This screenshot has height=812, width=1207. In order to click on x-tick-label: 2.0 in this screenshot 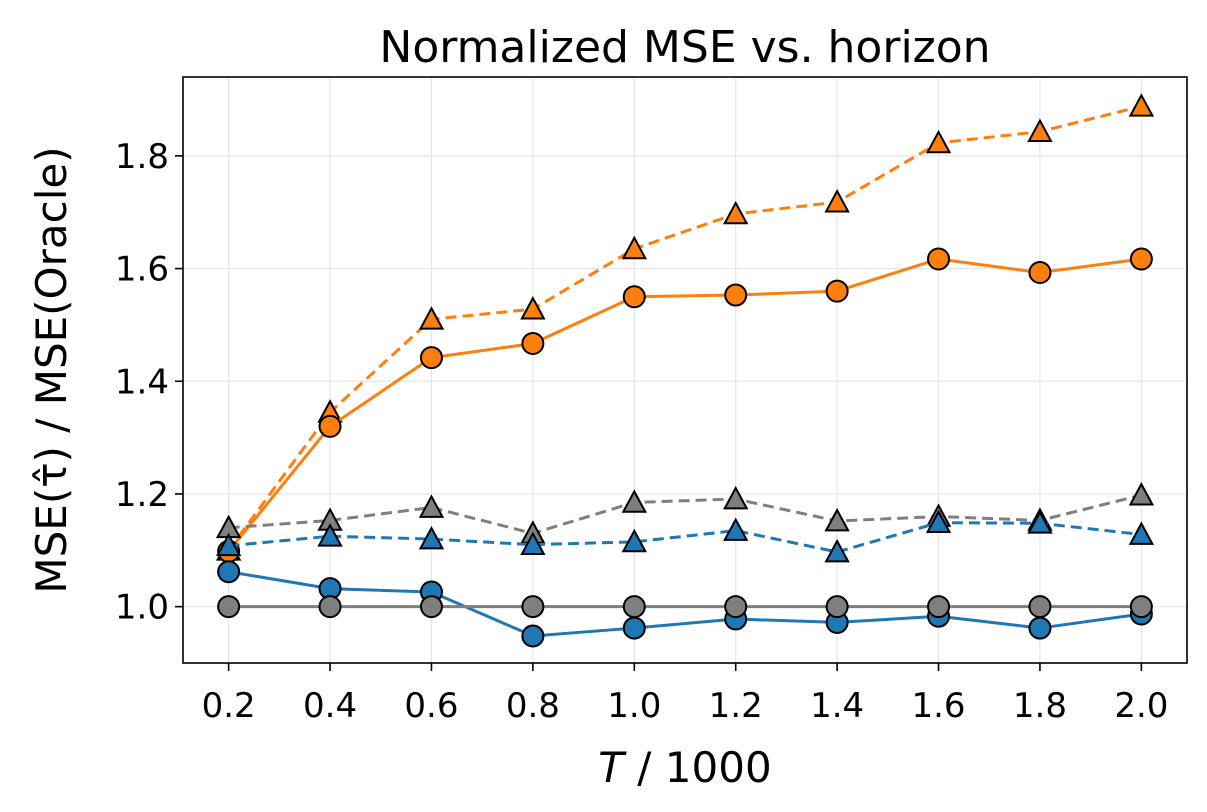, I will do `click(1141, 706)`.